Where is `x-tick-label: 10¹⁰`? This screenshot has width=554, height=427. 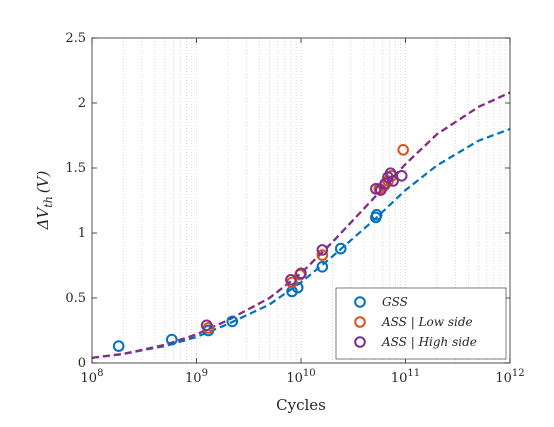
x-tick-label: 10¹⁰ is located at coordinates (300, 377).